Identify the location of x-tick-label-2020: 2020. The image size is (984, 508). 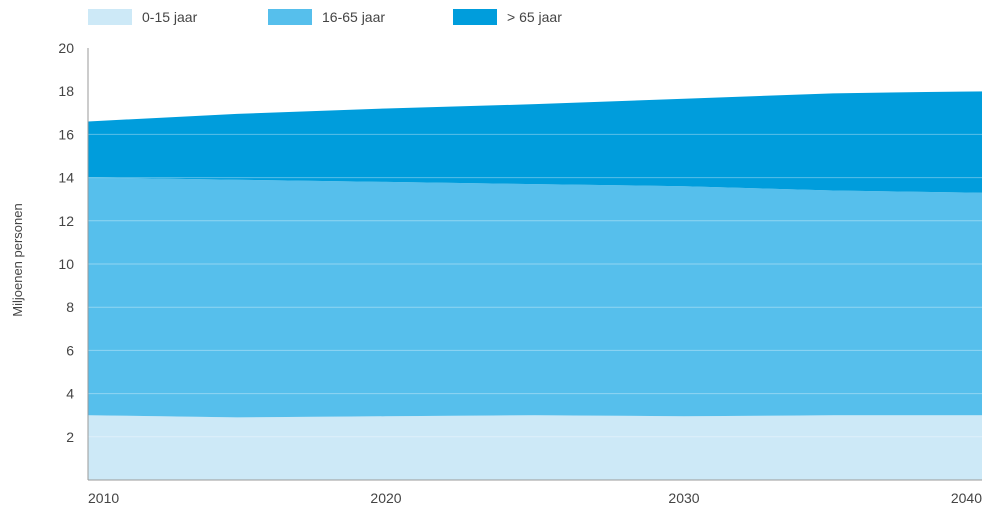
(385, 498).